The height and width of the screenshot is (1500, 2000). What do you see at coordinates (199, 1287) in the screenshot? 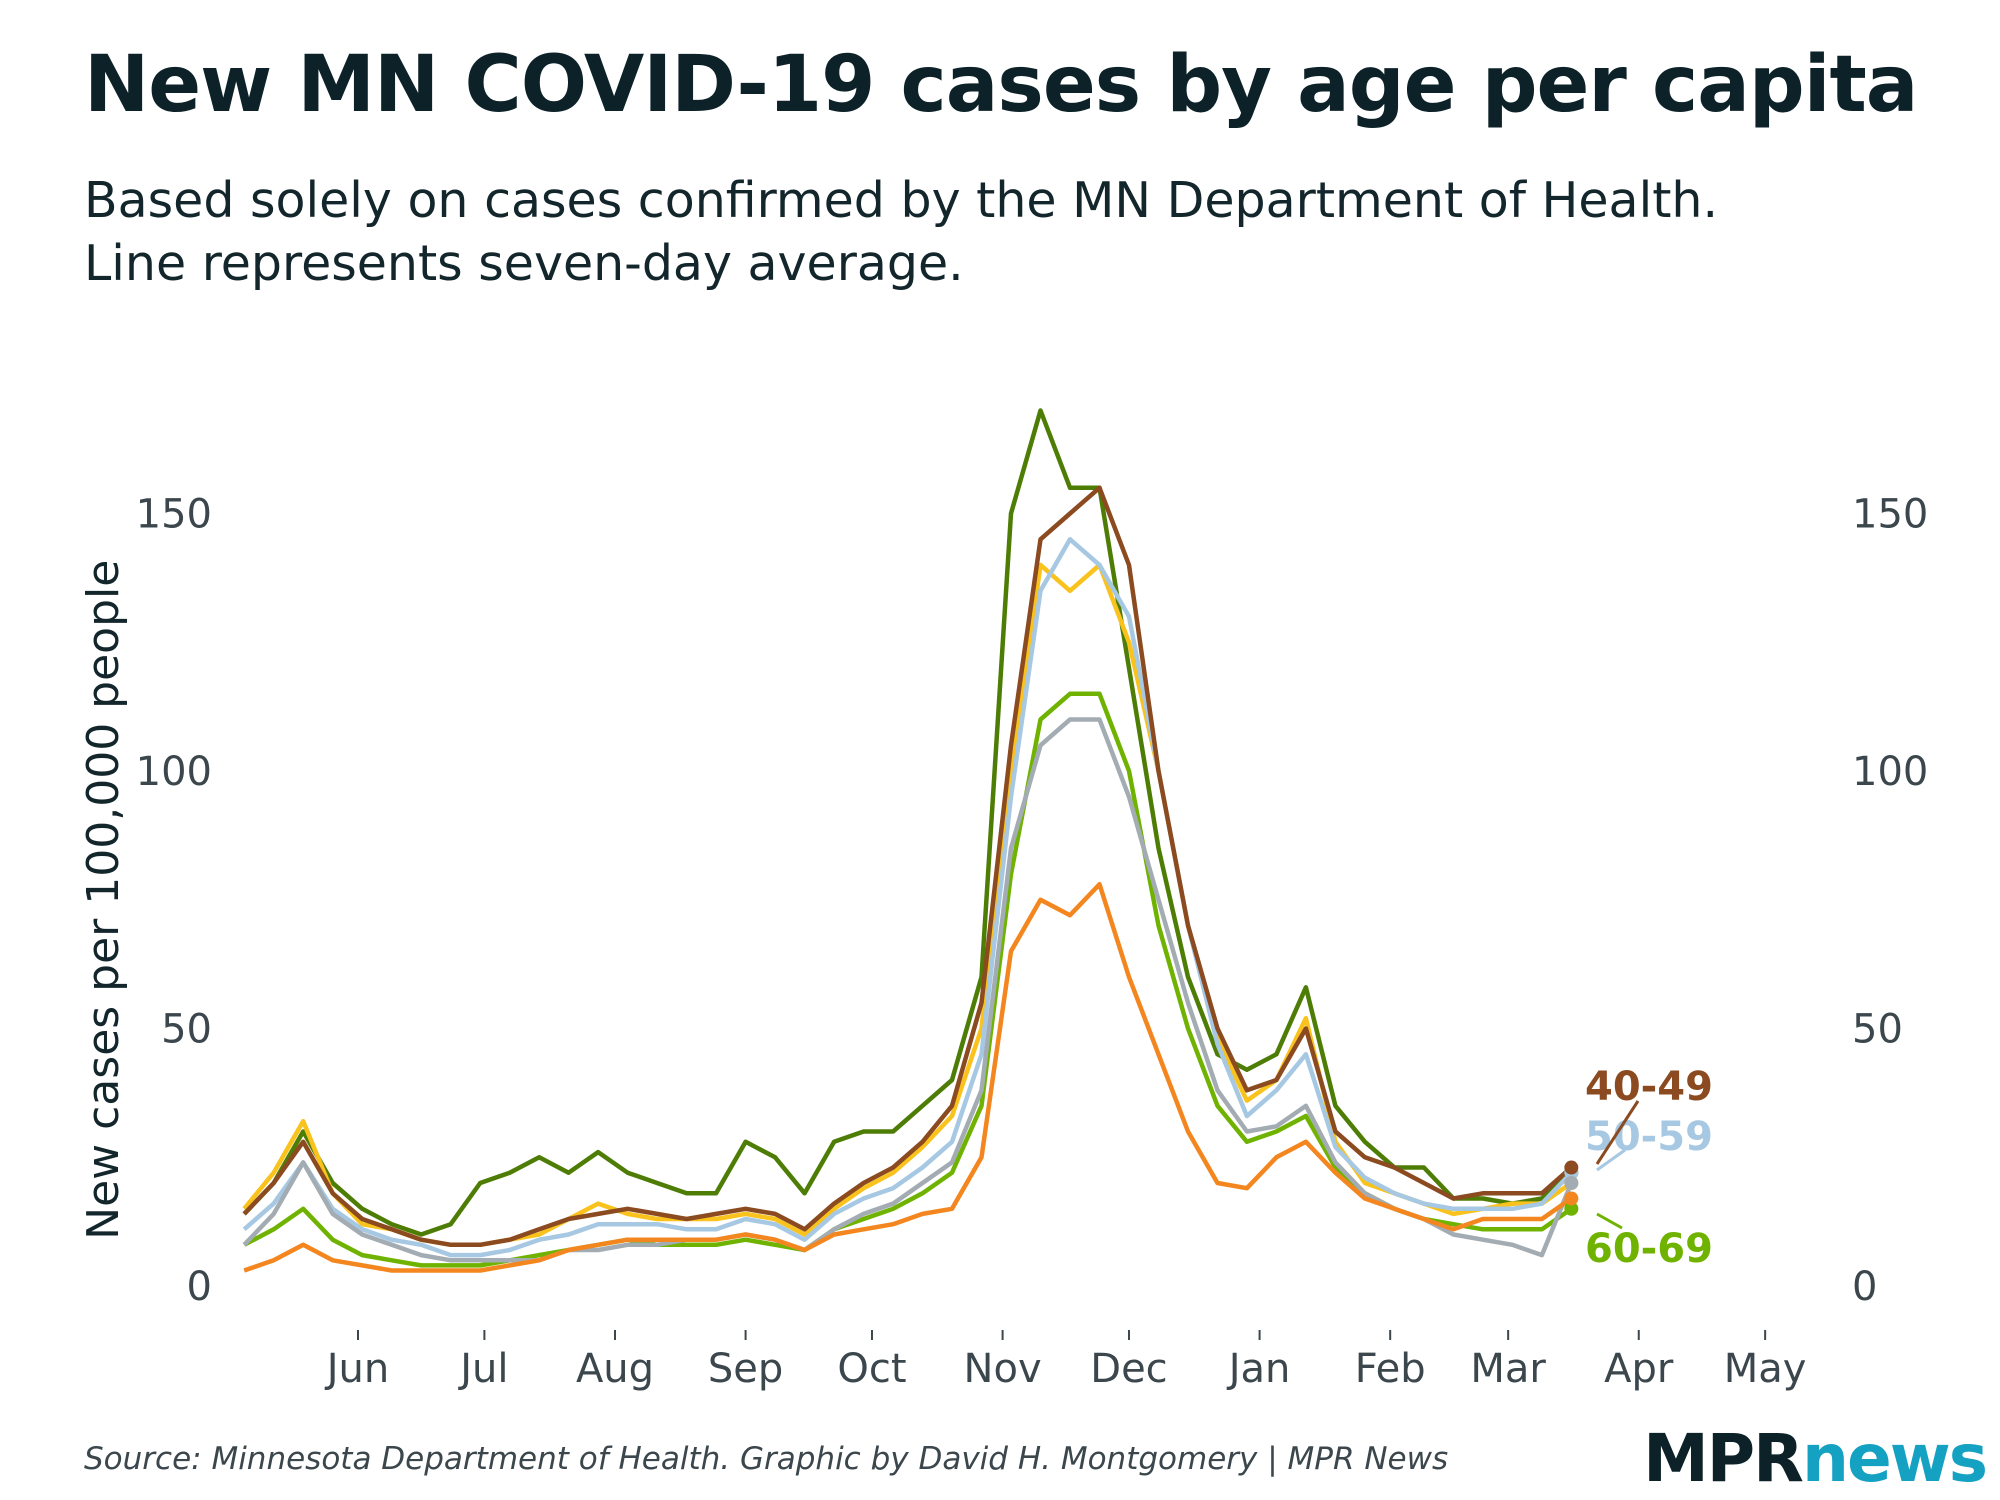
I see `y-tick-label-left: 0` at bounding box center [199, 1287].